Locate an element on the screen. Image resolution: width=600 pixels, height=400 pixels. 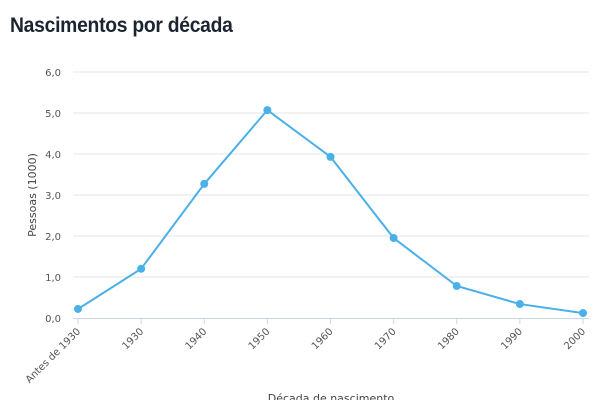
x-tick-label: Antes de 1930 is located at coordinates (53, 355).